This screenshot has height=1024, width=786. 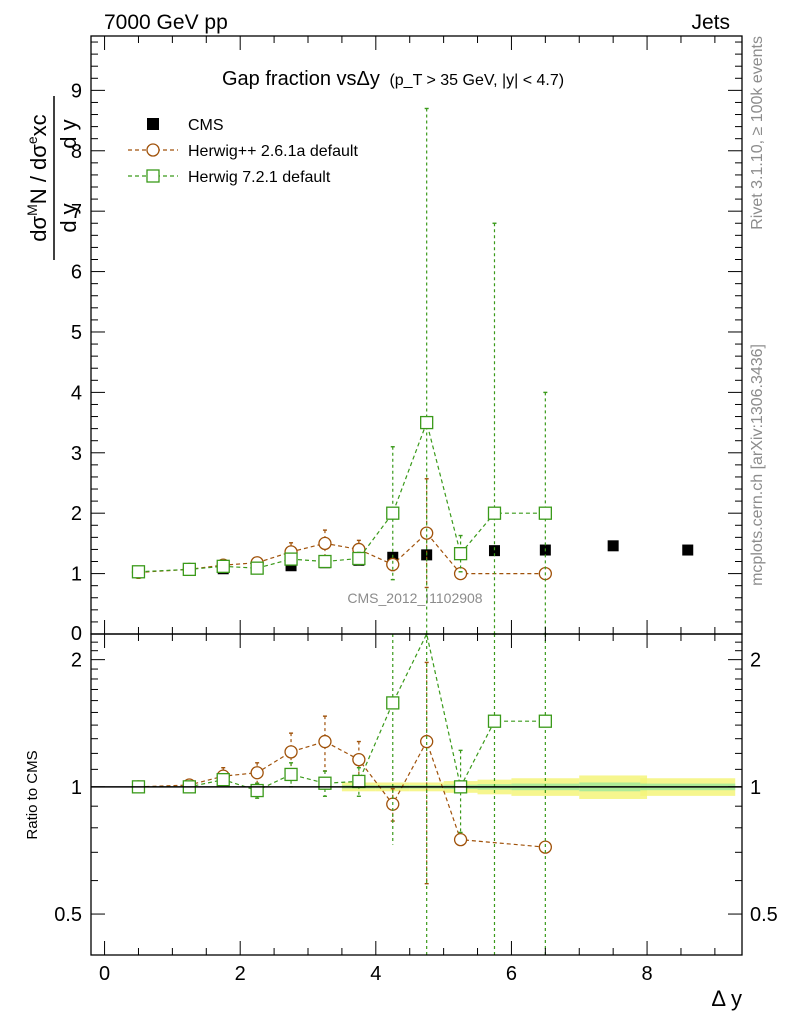 What do you see at coordinates (76, 788) in the screenshot?
I see `ratio-y-tick-label: 1` at bounding box center [76, 788].